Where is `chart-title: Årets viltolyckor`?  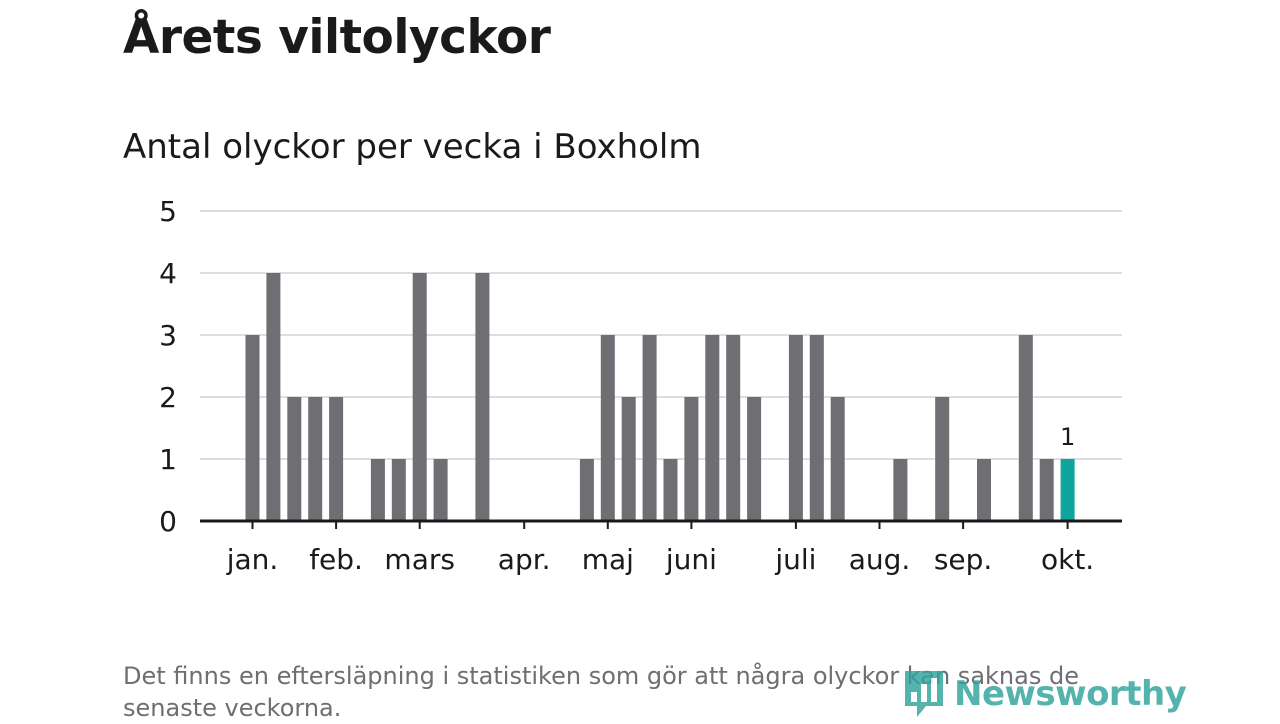
chart-title: Årets viltolyckor is located at coordinates (337, 37).